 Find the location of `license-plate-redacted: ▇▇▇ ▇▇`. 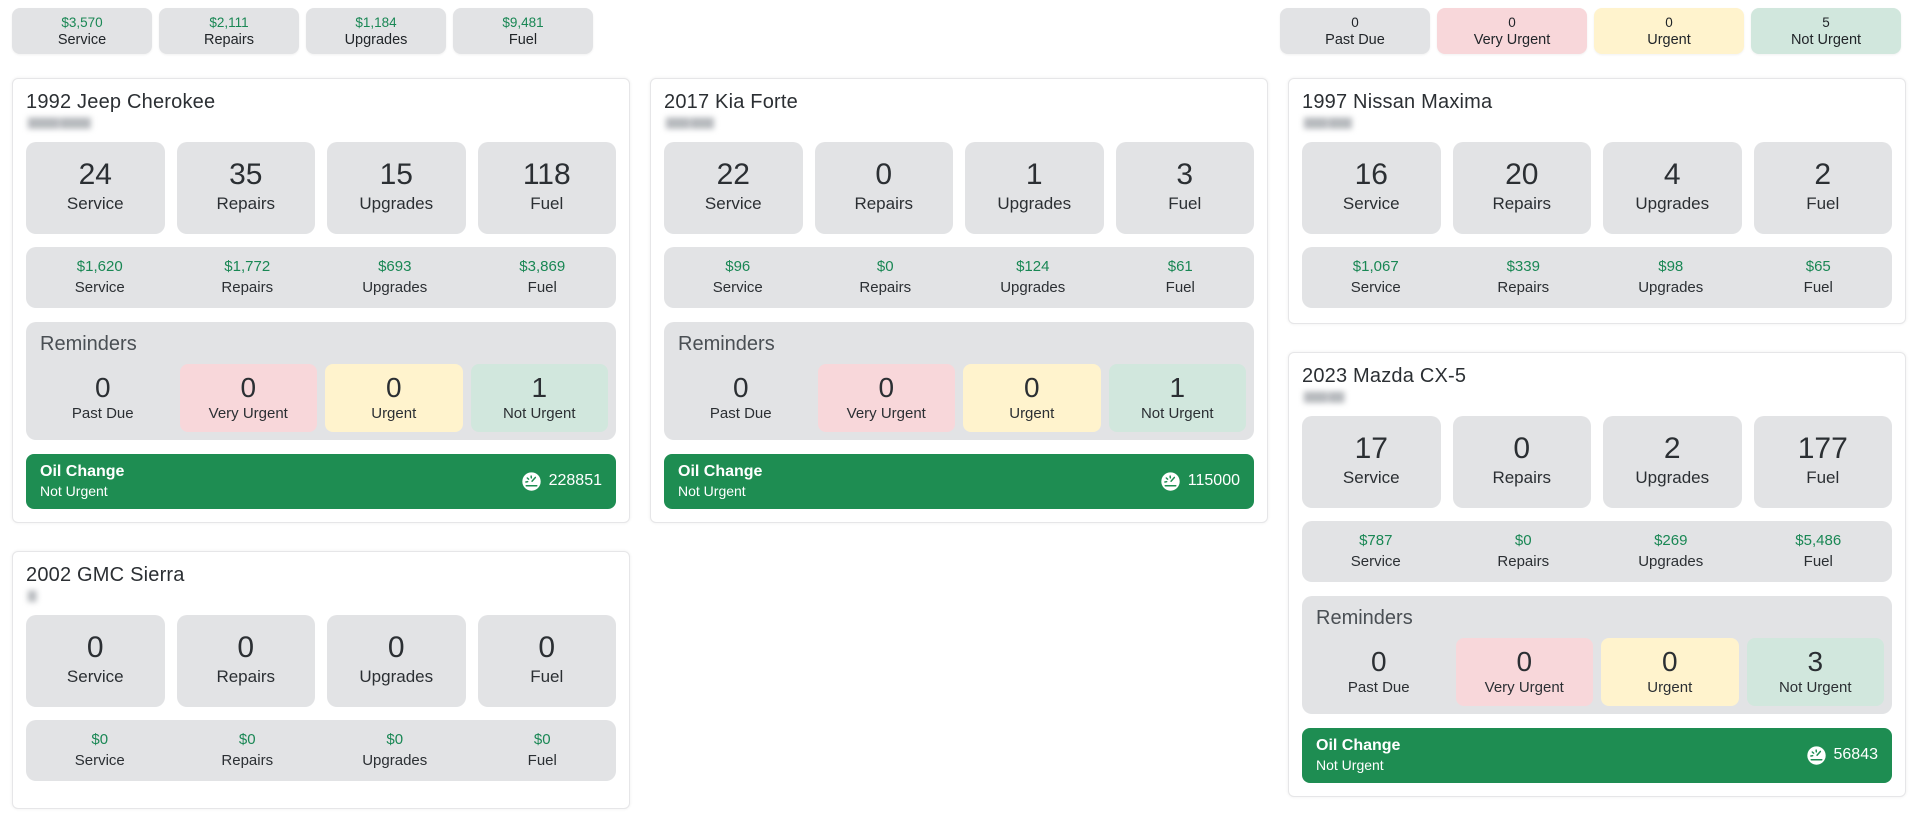

license-plate-redacted: ▇▇▇ ▇▇ is located at coordinates (1324, 397).